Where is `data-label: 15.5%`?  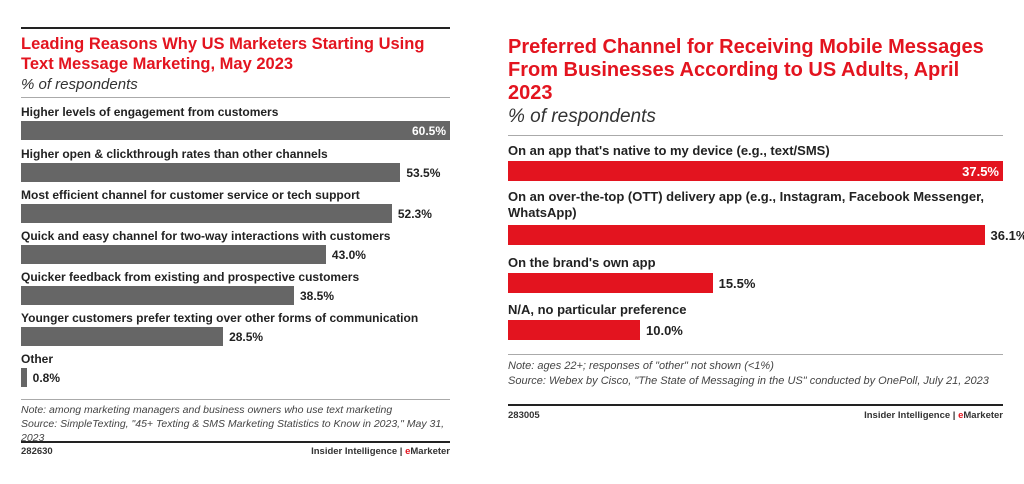
data-label: 15.5% is located at coordinates (737, 283).